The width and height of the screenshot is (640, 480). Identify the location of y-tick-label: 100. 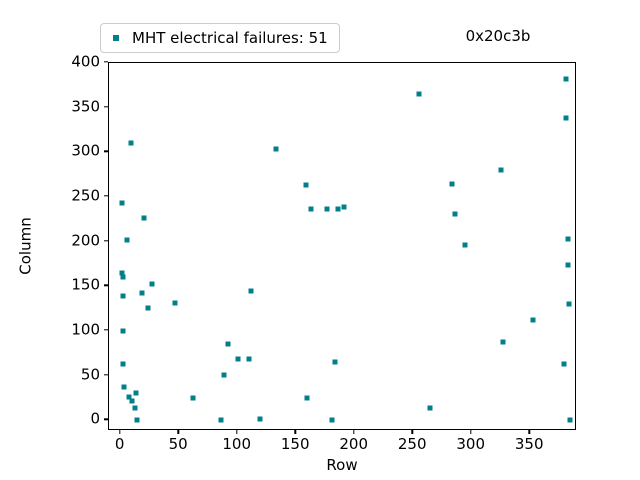
(85, 329).